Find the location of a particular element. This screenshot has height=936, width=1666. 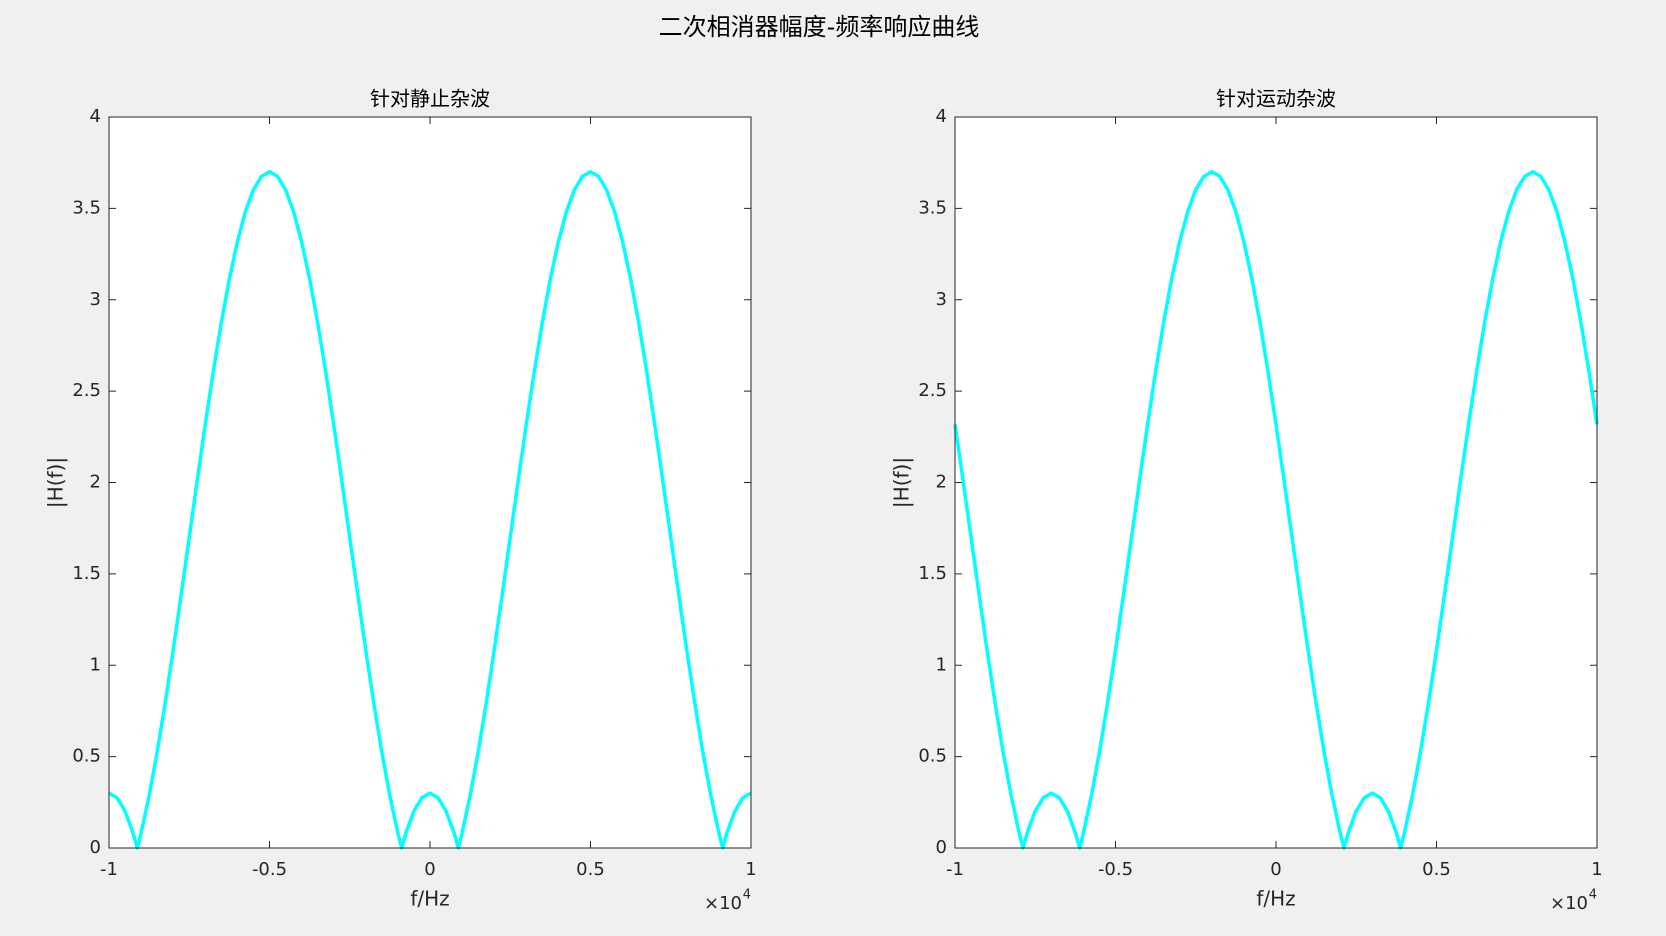

subplot-title: 针对静止杂波 is located at coordinates (430, 99).